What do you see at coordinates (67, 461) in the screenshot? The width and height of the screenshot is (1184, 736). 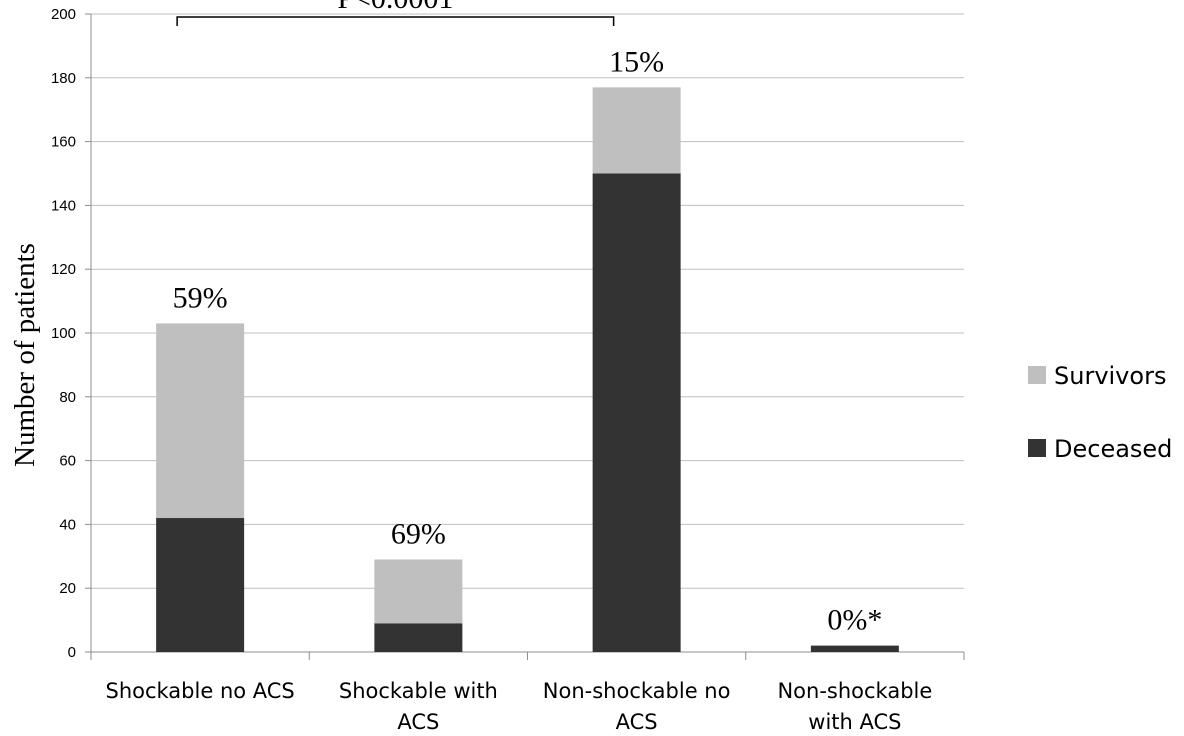 I see `y-tick-label: 60` at bounding box center [67, 461].